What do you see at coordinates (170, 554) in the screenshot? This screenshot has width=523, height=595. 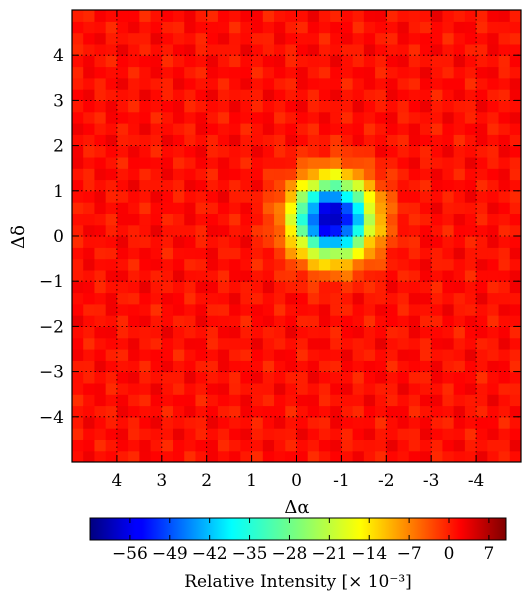 I see `colorbar-tick-label: −49` at bounding box center [170, 554].